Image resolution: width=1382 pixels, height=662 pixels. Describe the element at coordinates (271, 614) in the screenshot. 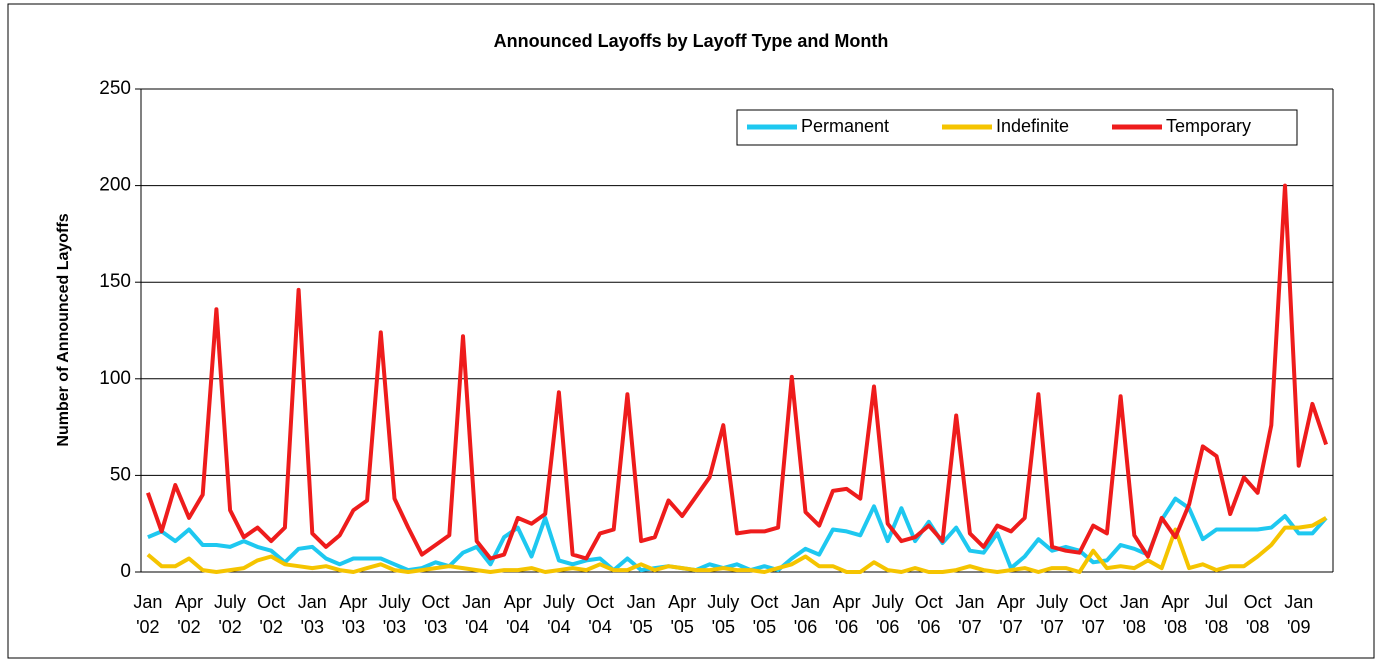

I see `x-tick-label: Oct '02` at that location.